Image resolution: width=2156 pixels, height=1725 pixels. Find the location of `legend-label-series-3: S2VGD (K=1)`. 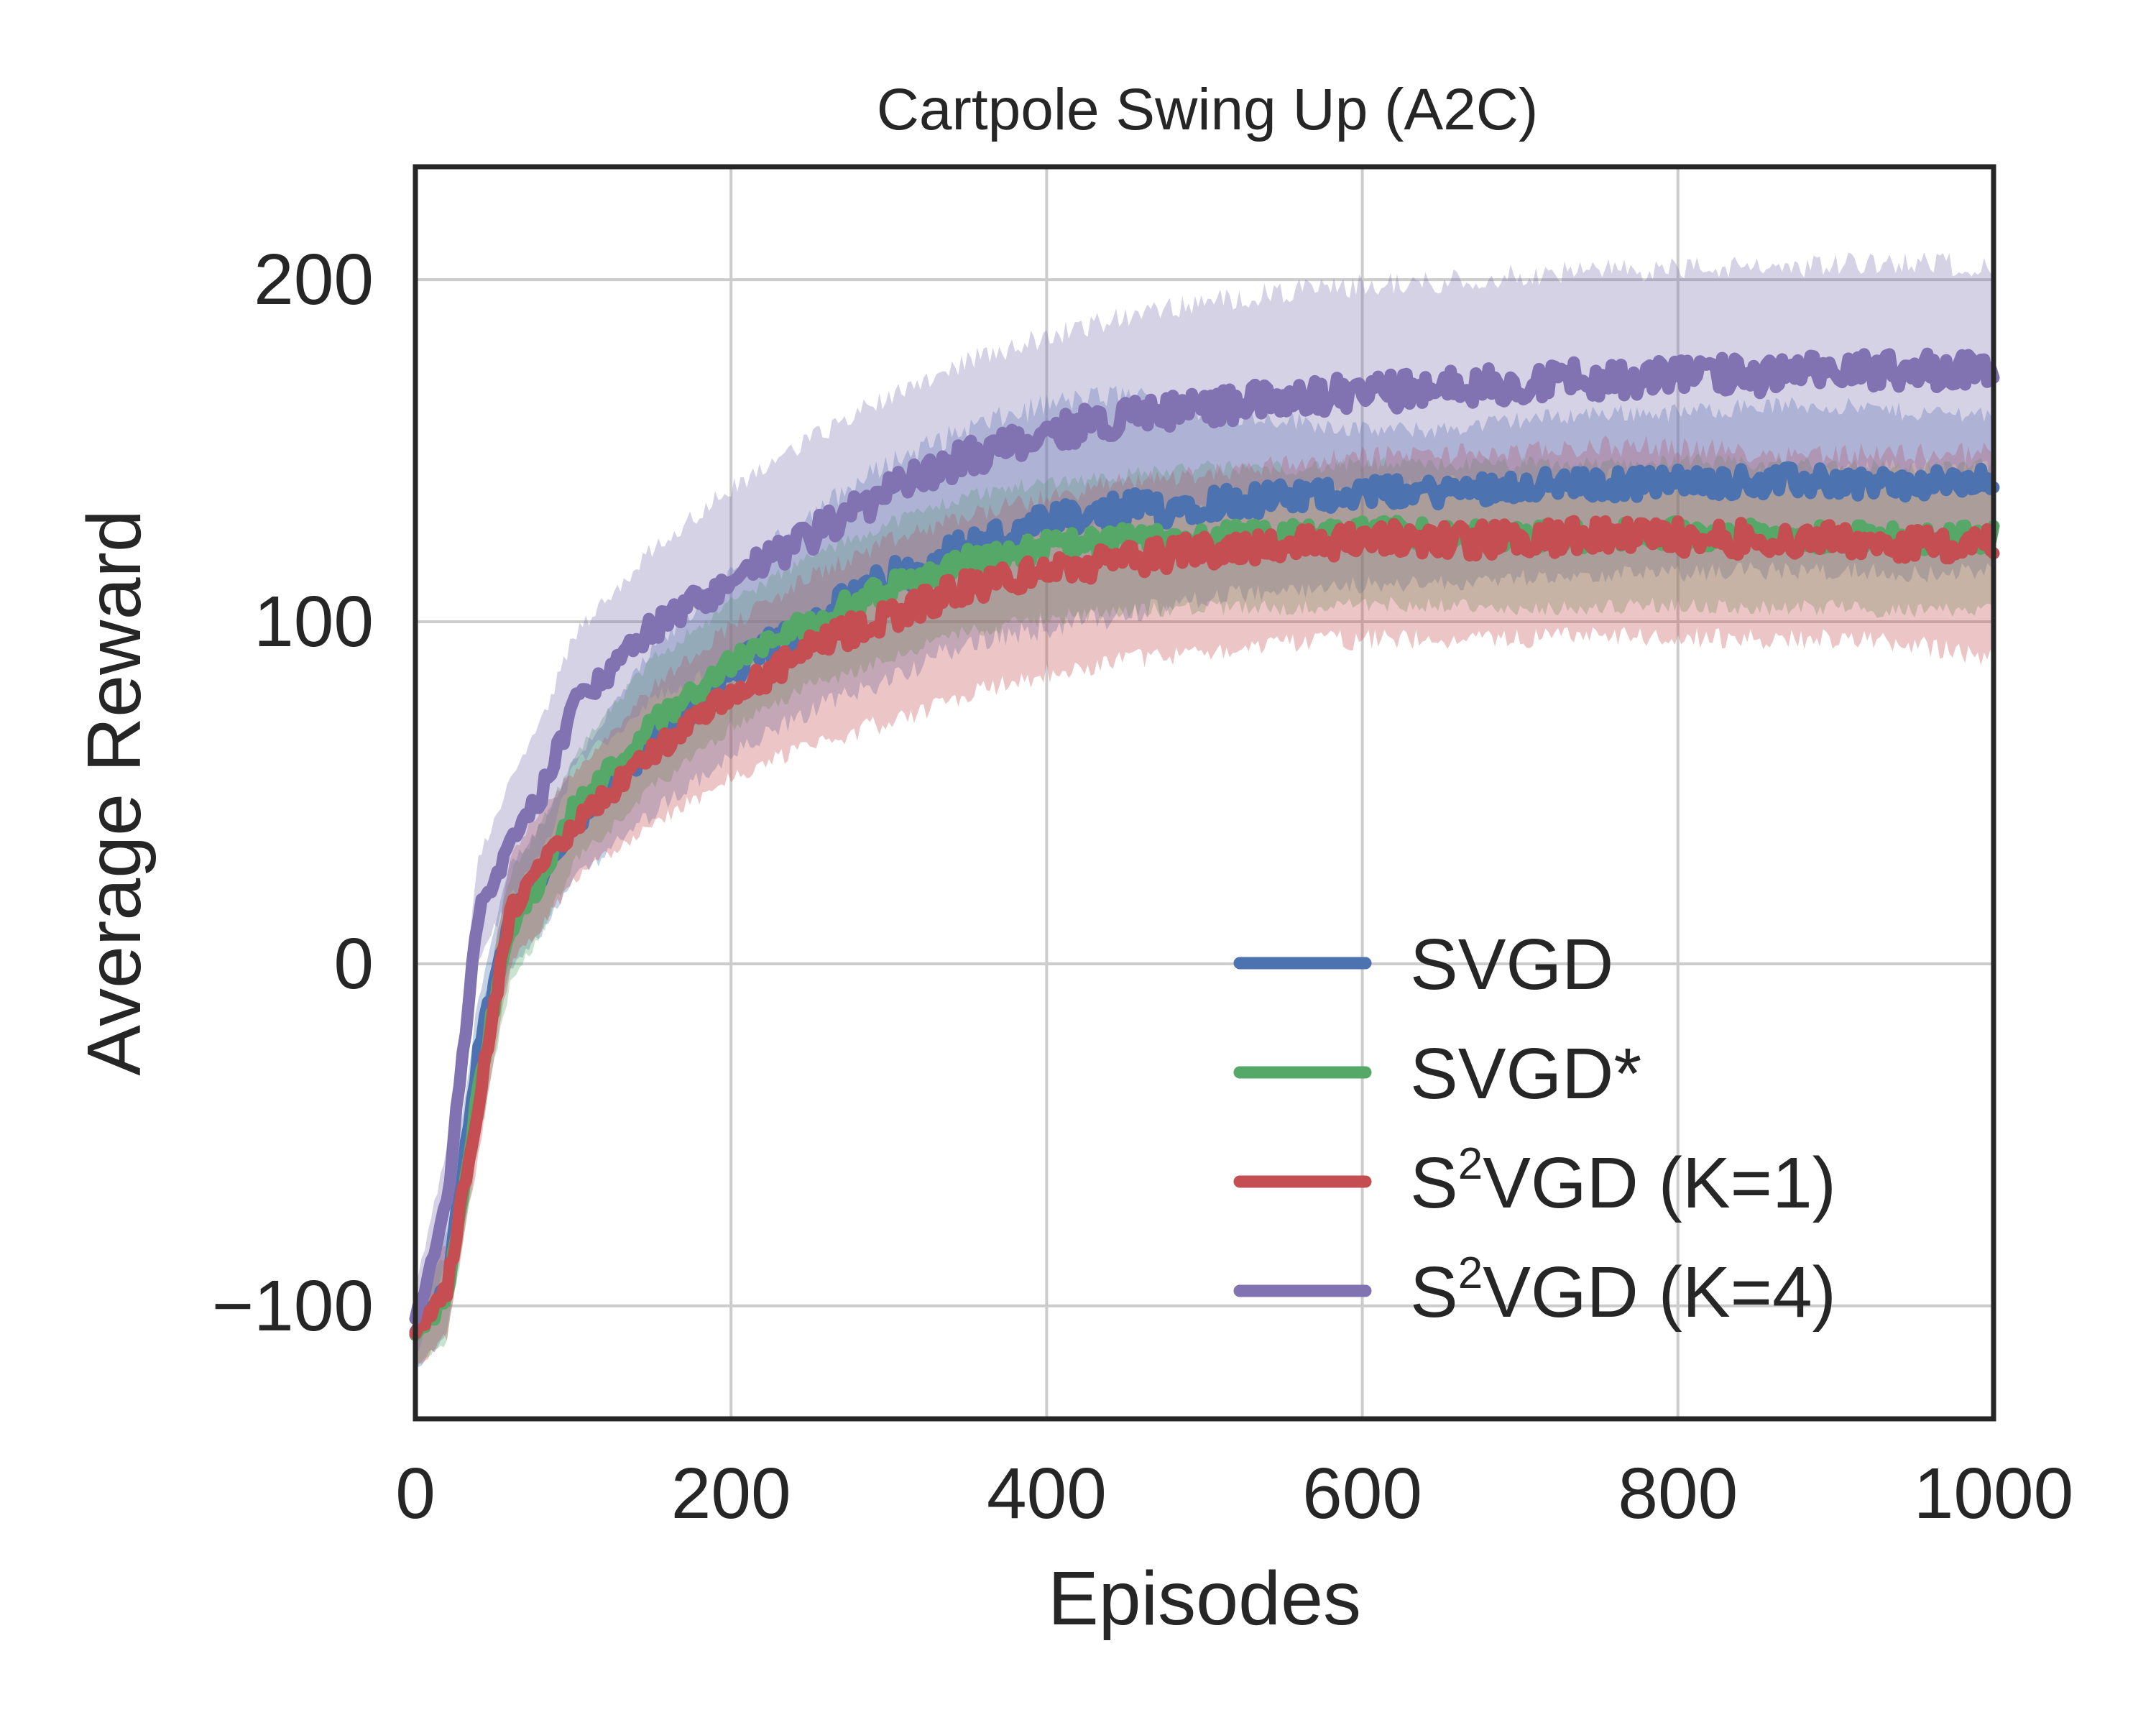

legend-label-series-3: S2VGD (K=1) is located at coordinates (1623, 1181).